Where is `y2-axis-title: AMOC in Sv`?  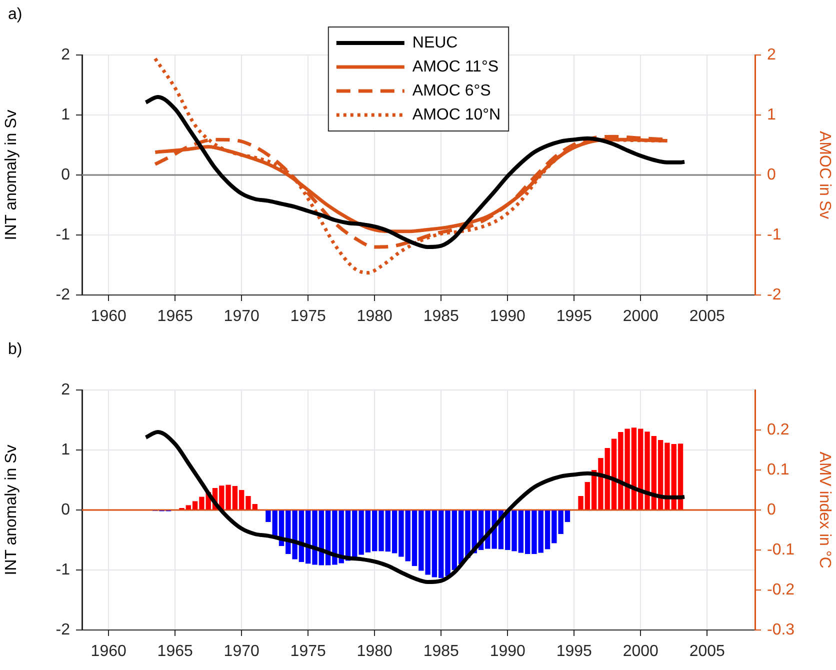
y2-axis-title: AMOC in Sv is located at coordinates (824, 175).